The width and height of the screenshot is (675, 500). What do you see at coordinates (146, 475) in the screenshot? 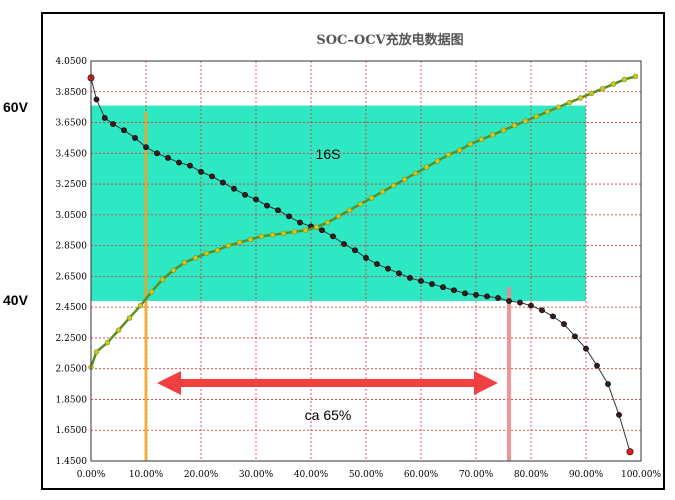
I see `x-tick-label: 10.00%` at bounding box center [146, 475].